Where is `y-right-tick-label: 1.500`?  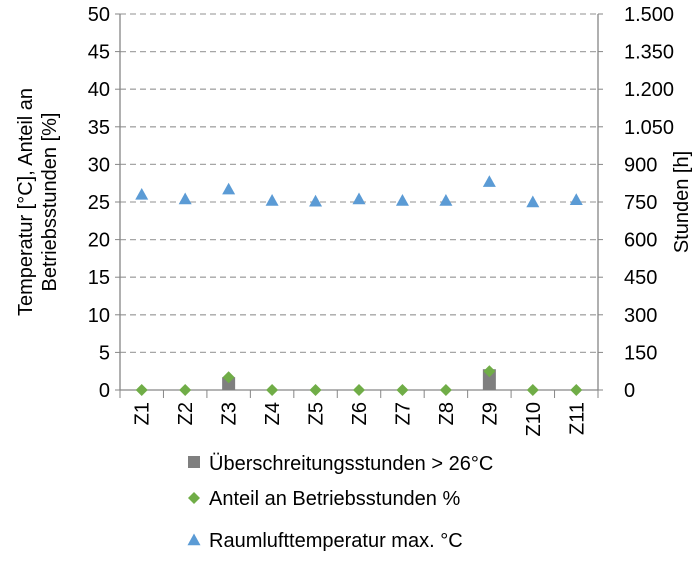 y-right-tick-label: 1.500 is located at coordinates (649, 15).